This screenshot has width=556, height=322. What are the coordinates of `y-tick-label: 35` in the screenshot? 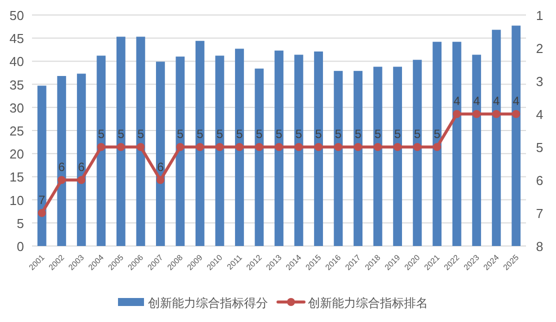 It's located at (17, 84).